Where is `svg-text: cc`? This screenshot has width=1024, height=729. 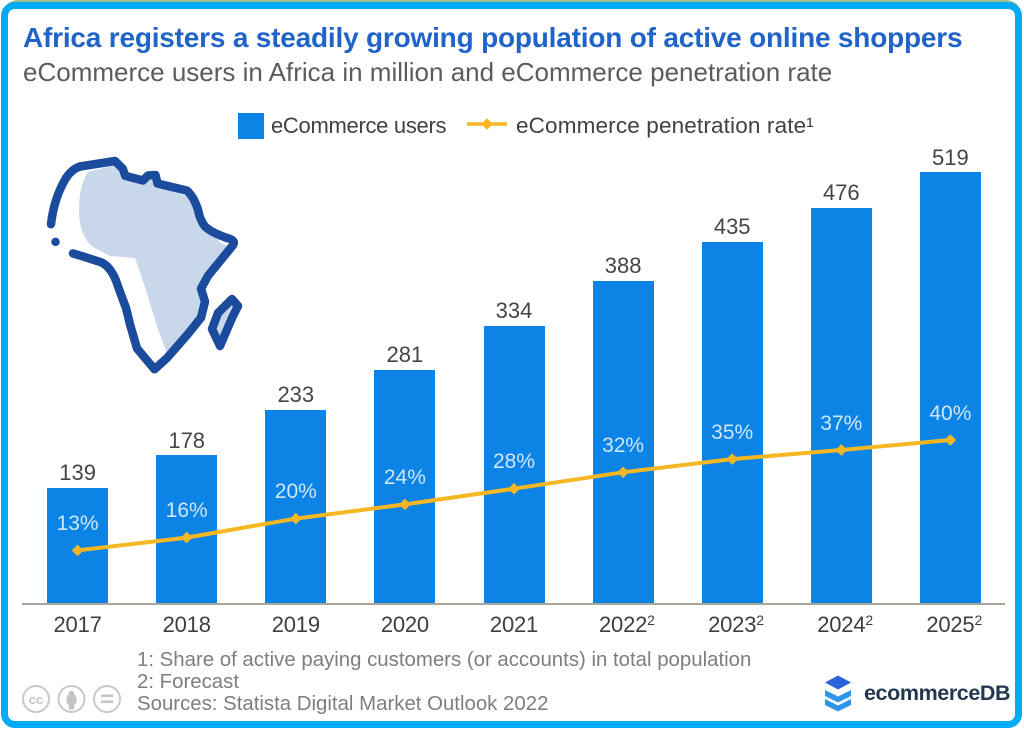
svg-text: cc is located at coordinates (36, 699).